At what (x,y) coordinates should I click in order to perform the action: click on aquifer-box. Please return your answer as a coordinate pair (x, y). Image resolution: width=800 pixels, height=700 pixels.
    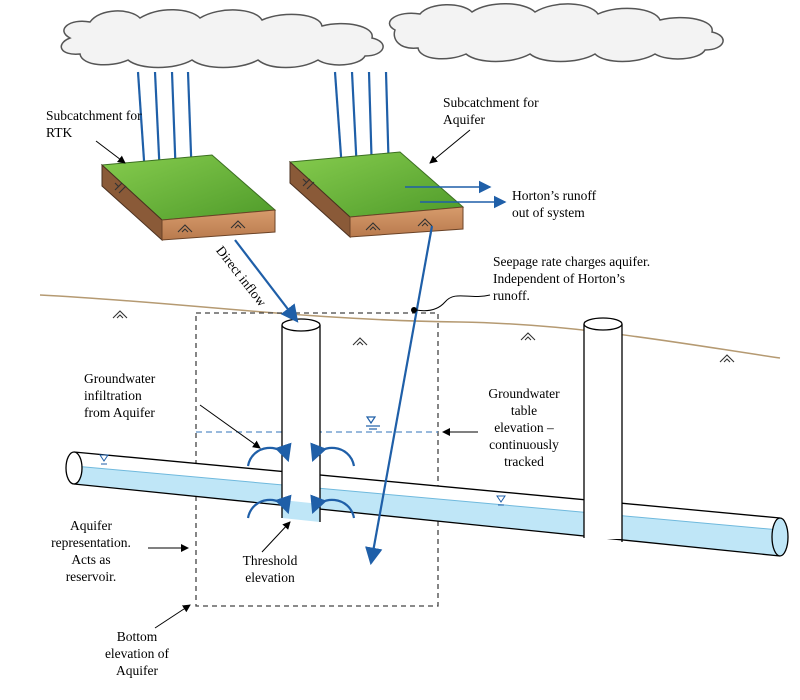
    Looking at the image, I should click on (317, 459).